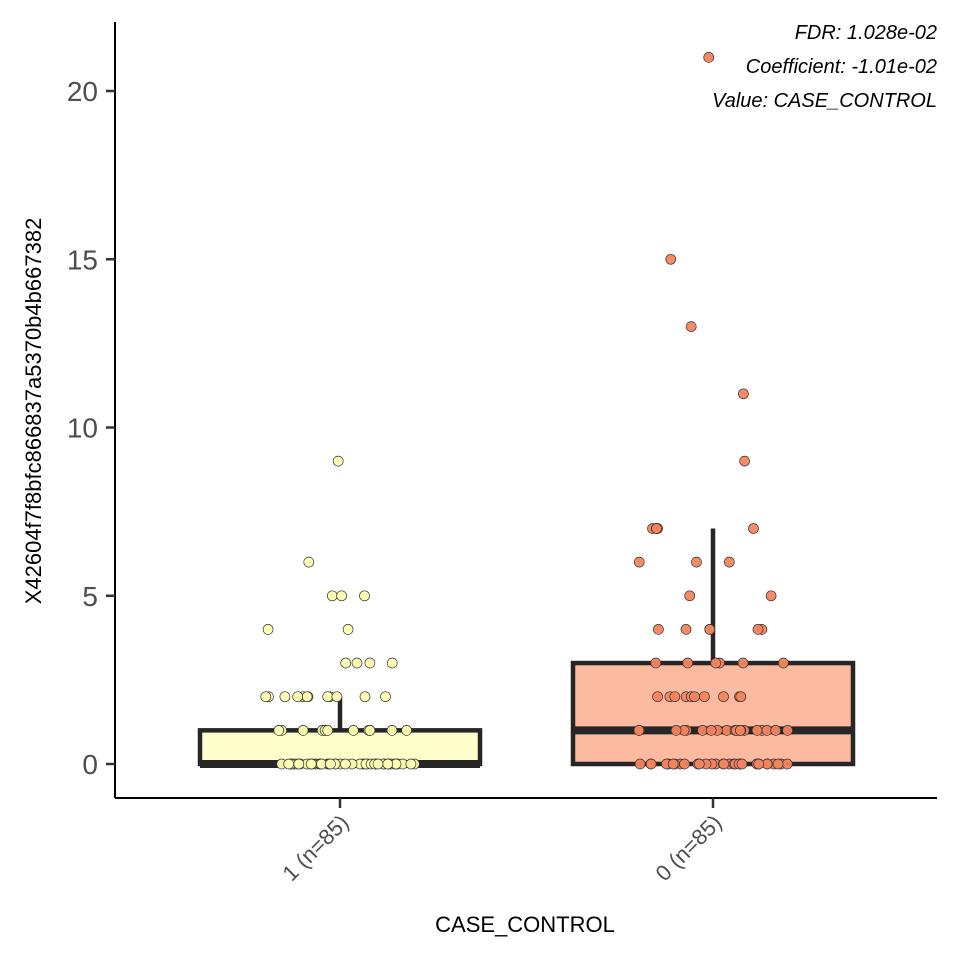  Describe the element at coordinates (866, 33) in the screenshot. I see `annotation-fdr: FDR: 1.028e-02` at that location.